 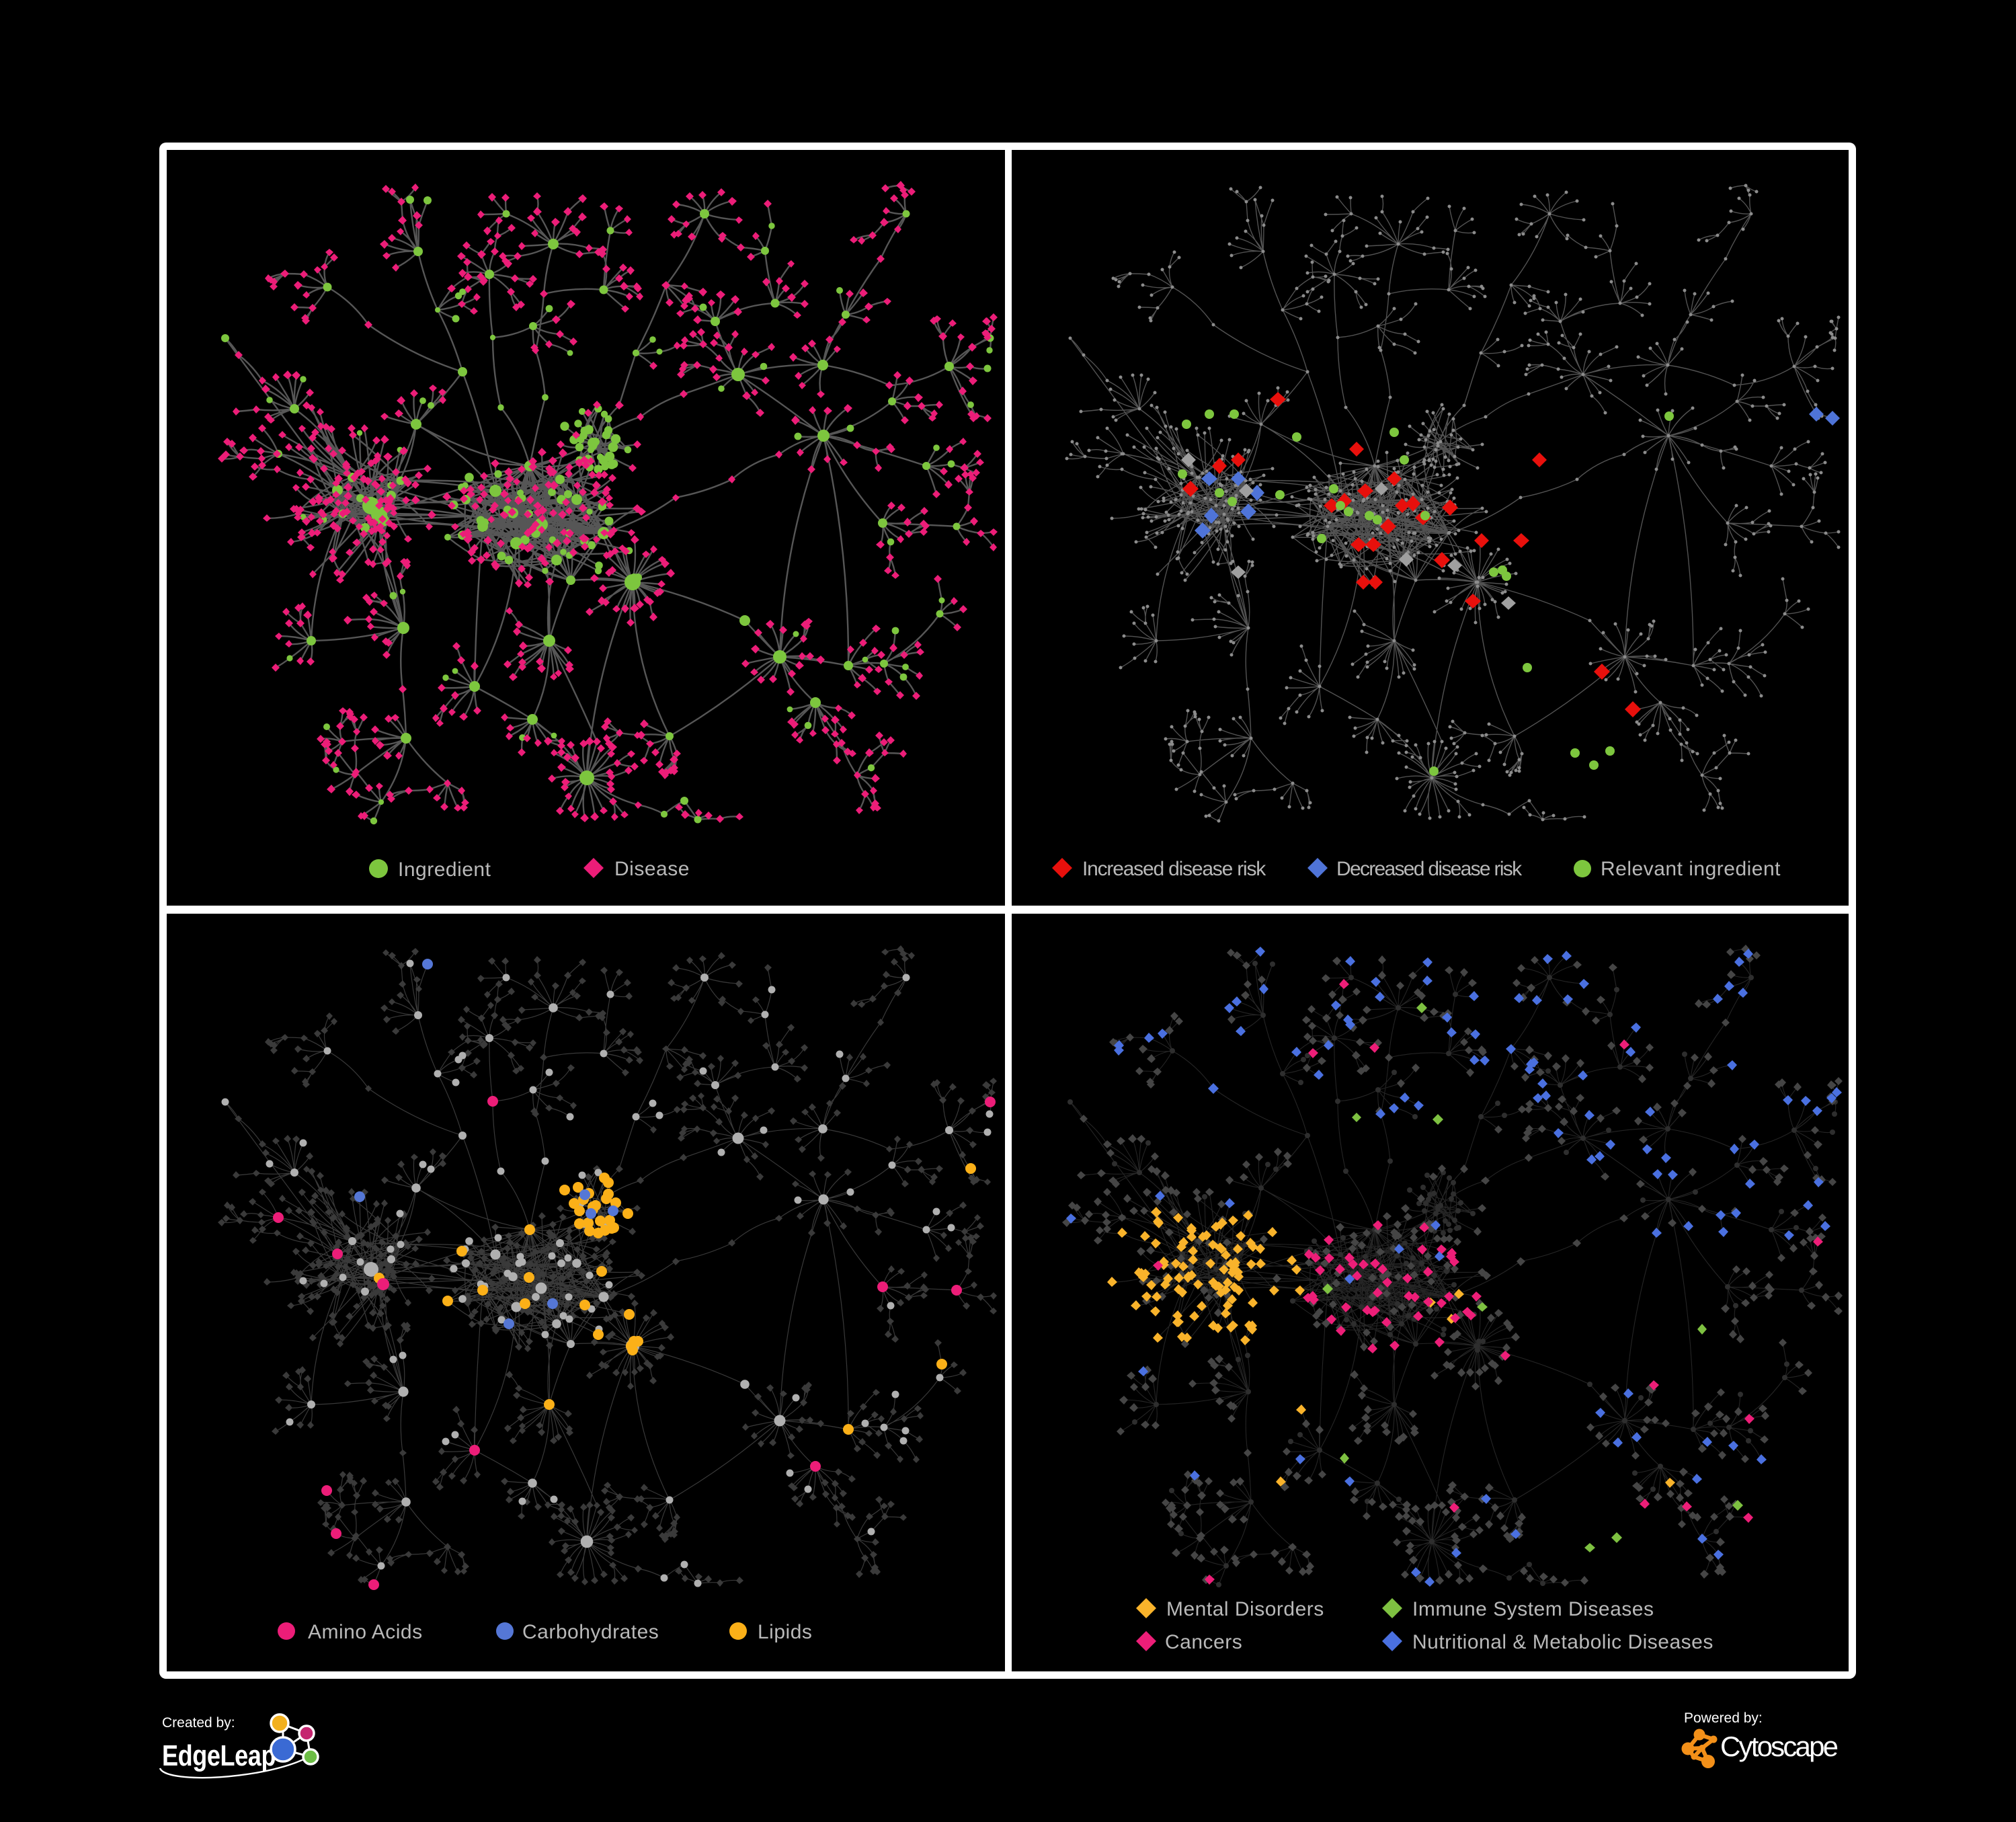 I want to click on svg-text: Carbohydrates, so click(x=590, y=1632).